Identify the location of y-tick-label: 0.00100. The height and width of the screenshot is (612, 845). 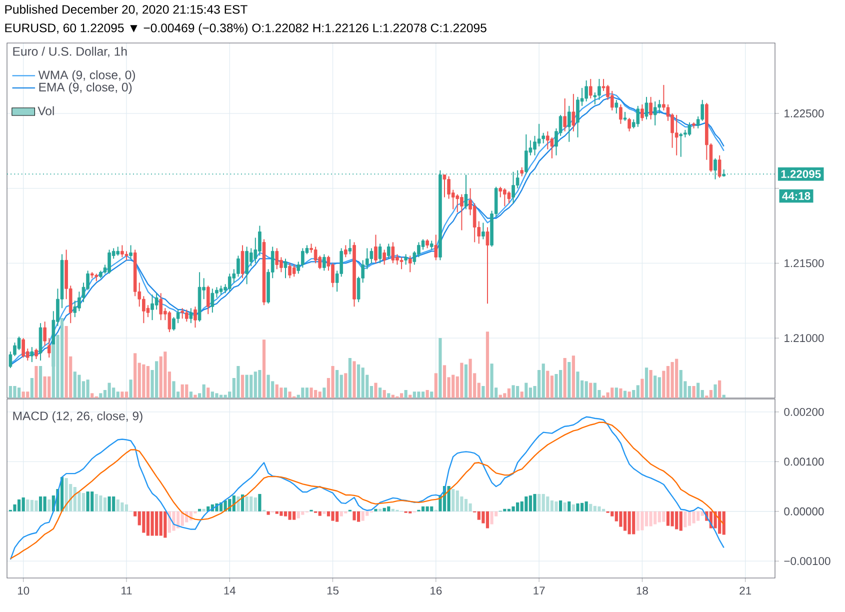
(804, 462).